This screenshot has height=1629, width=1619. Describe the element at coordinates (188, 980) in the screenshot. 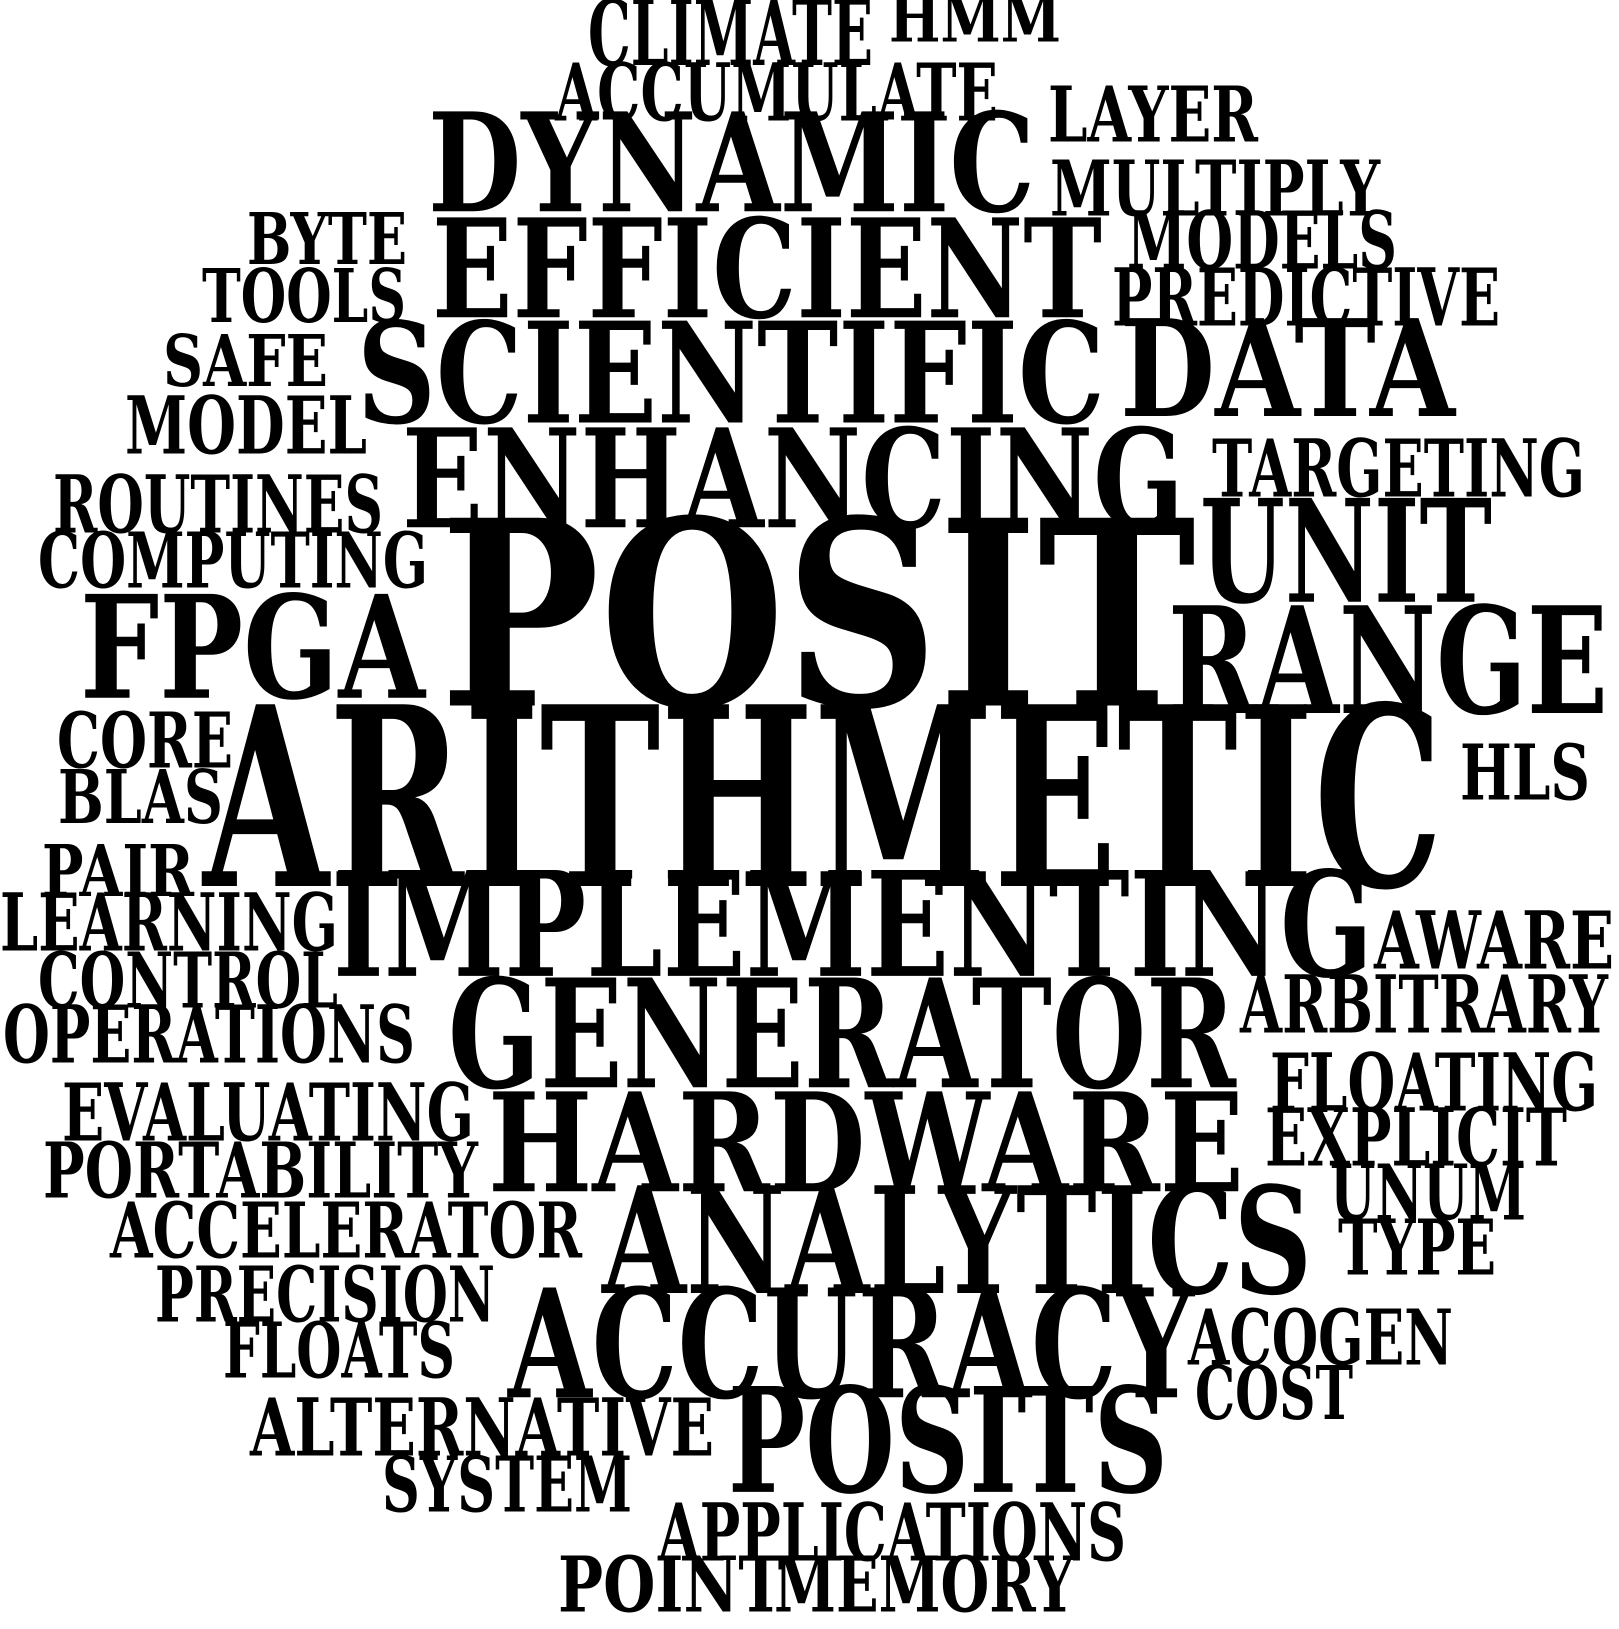

I see `word-control: CONTROL` at that location.